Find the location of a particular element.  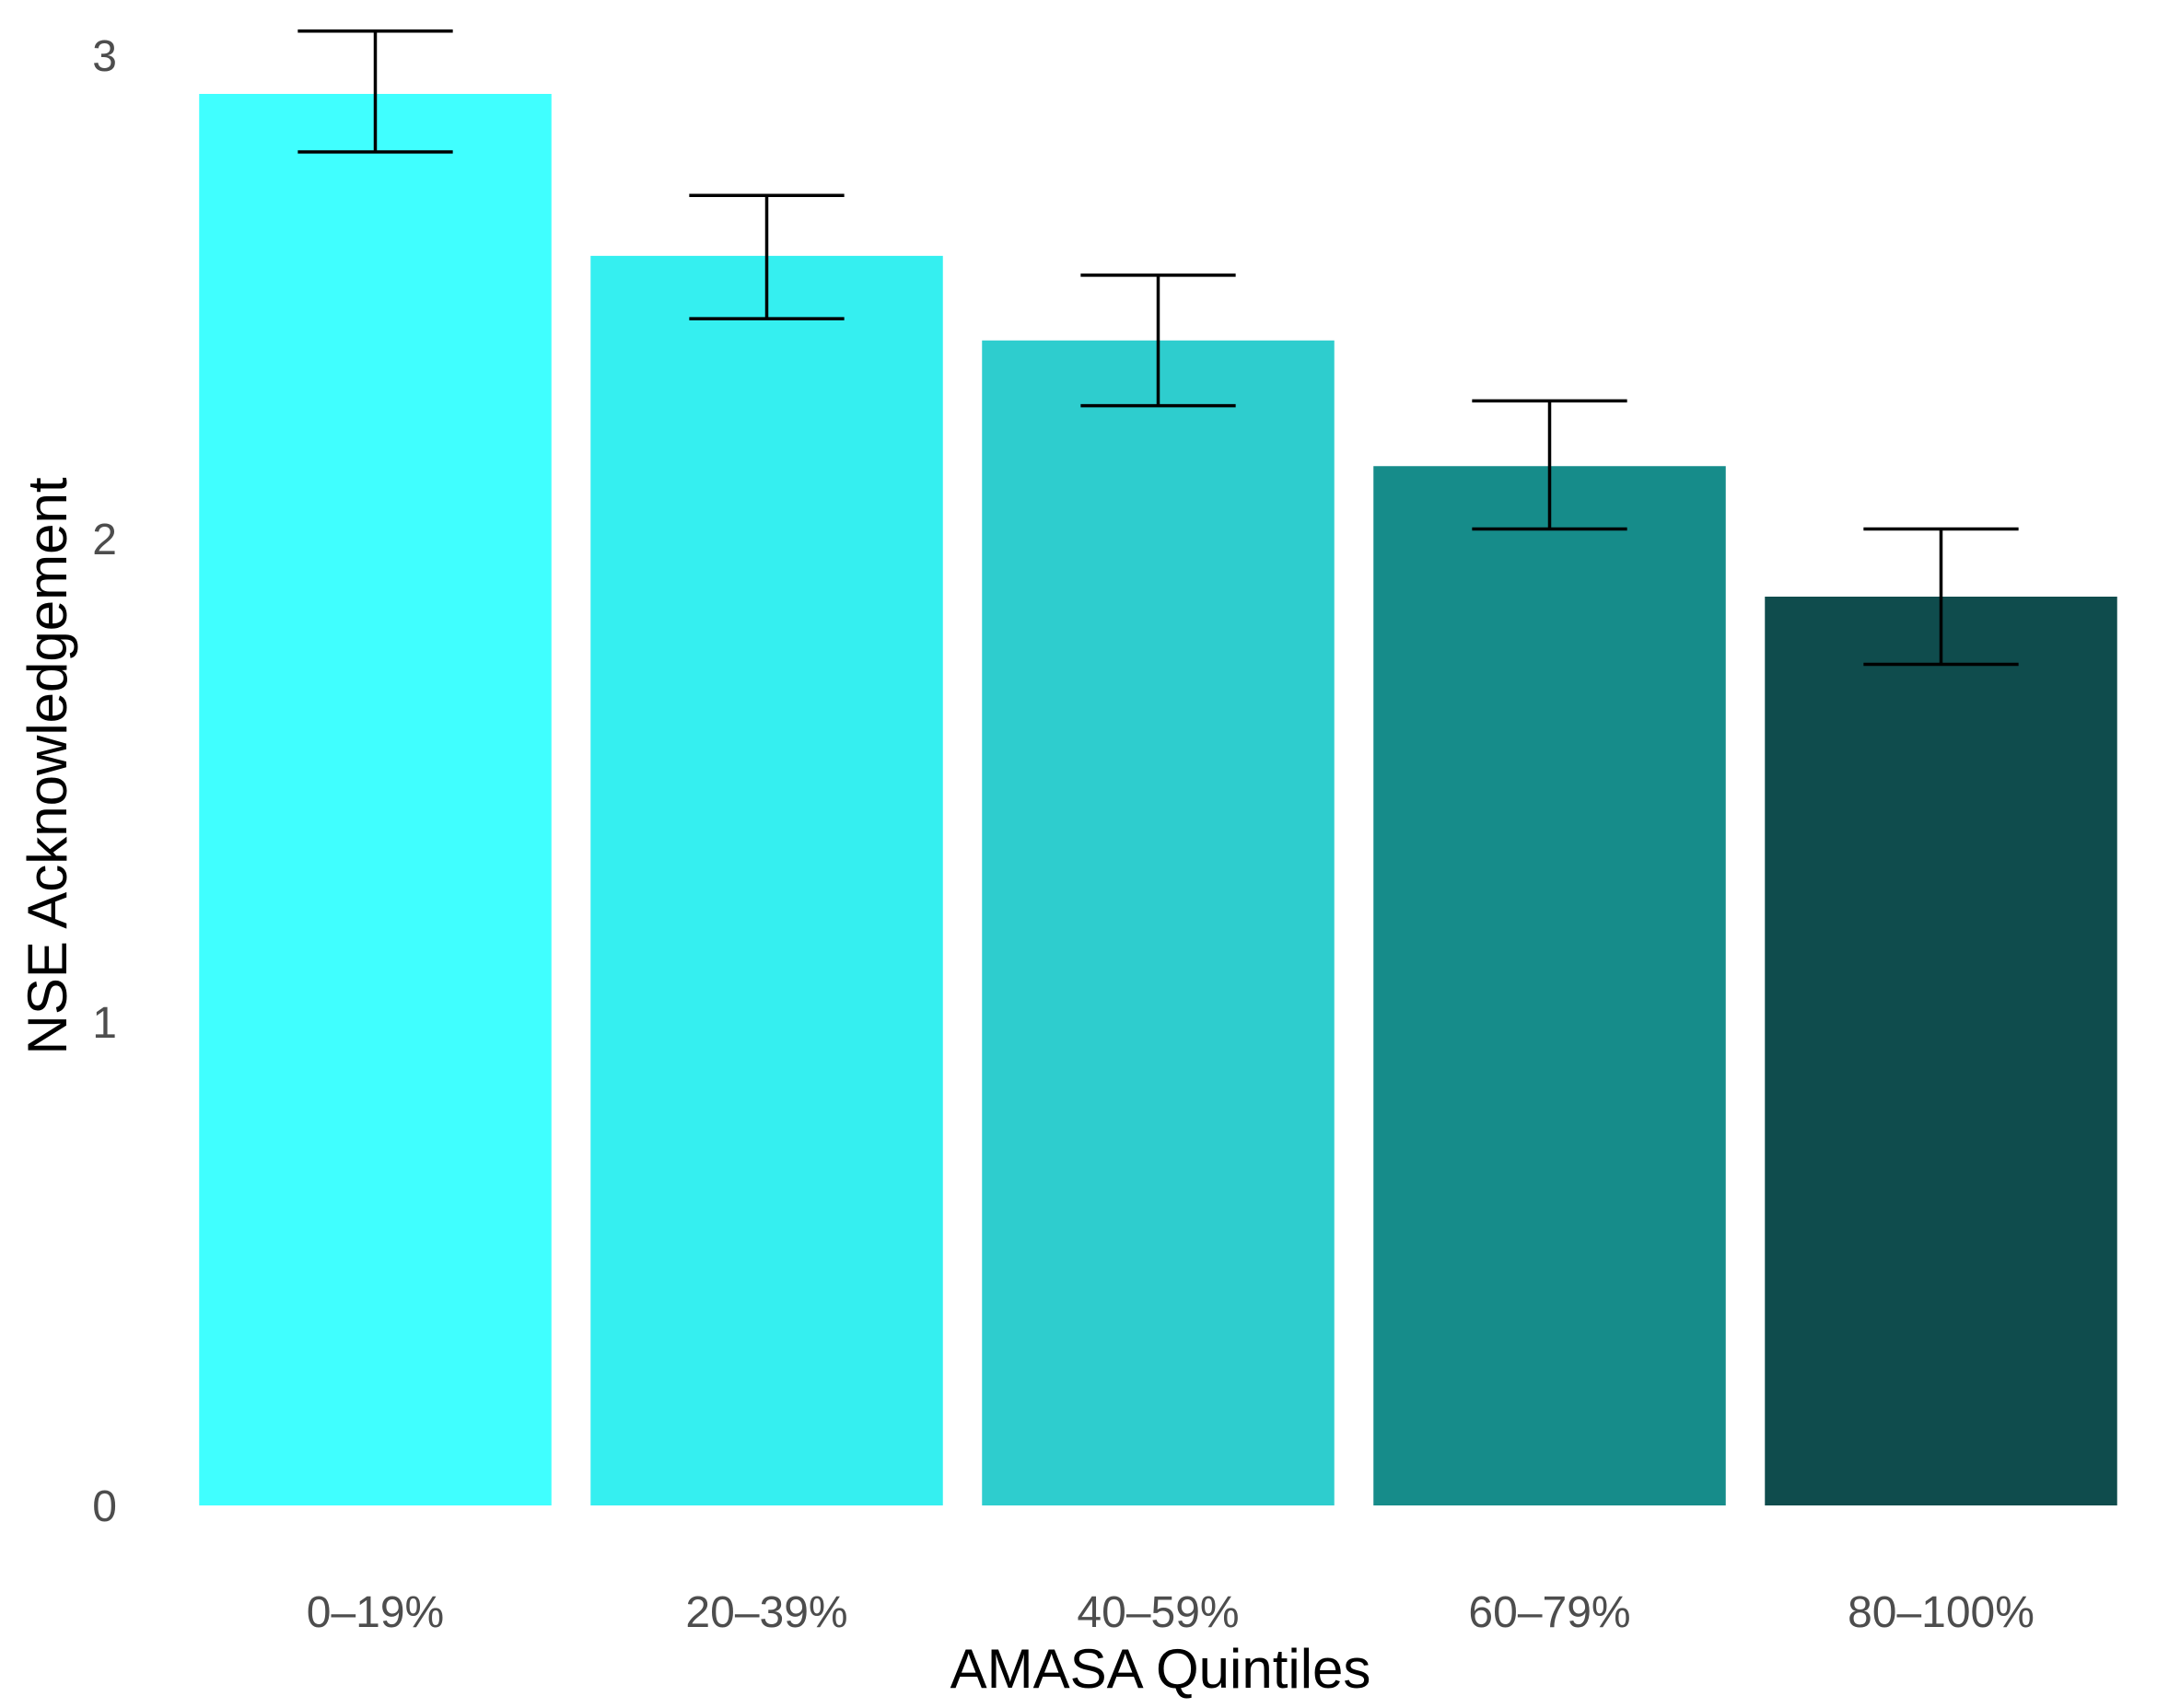

y-tick-label: 2 is located at coordinates (104, 540).